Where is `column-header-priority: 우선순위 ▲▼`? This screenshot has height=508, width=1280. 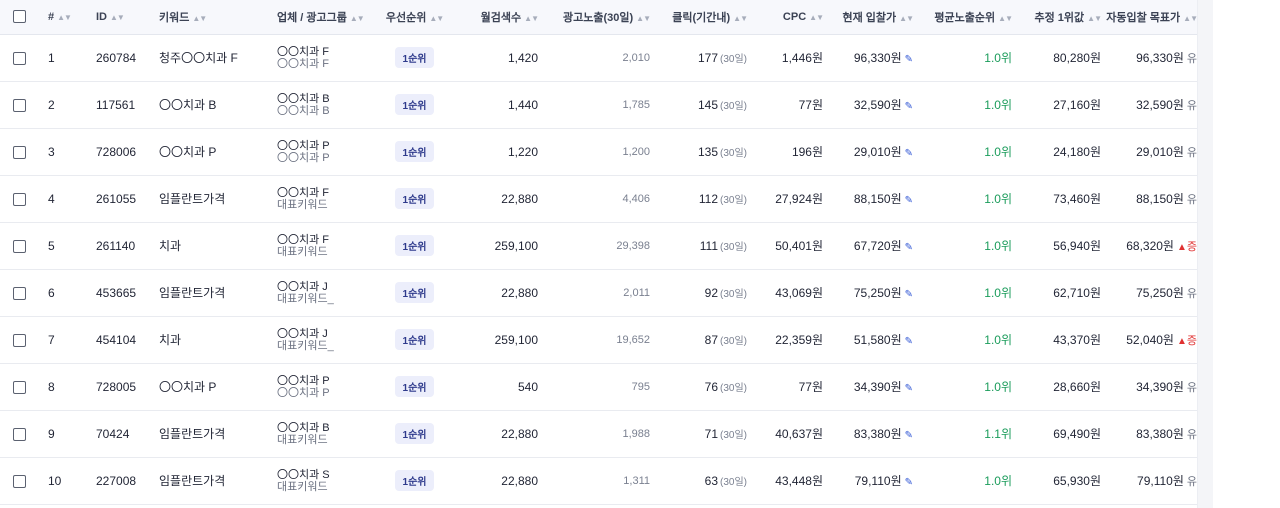
column-header-priority: 우선순위 ▲▼ is located at coordinates (414, 17).